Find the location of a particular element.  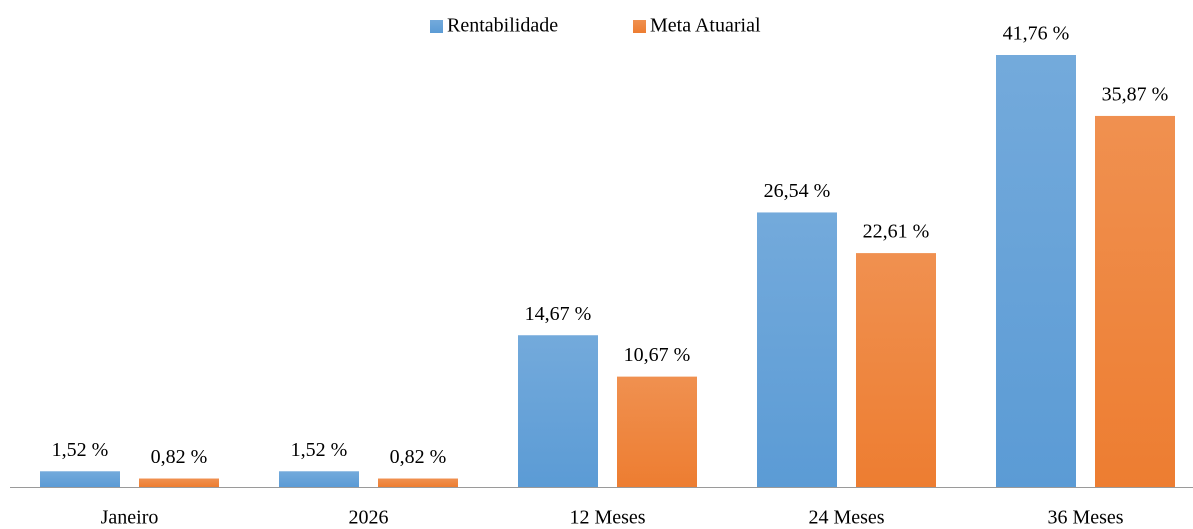

data-label: 22,61 % is located at coordinates (896, 232).